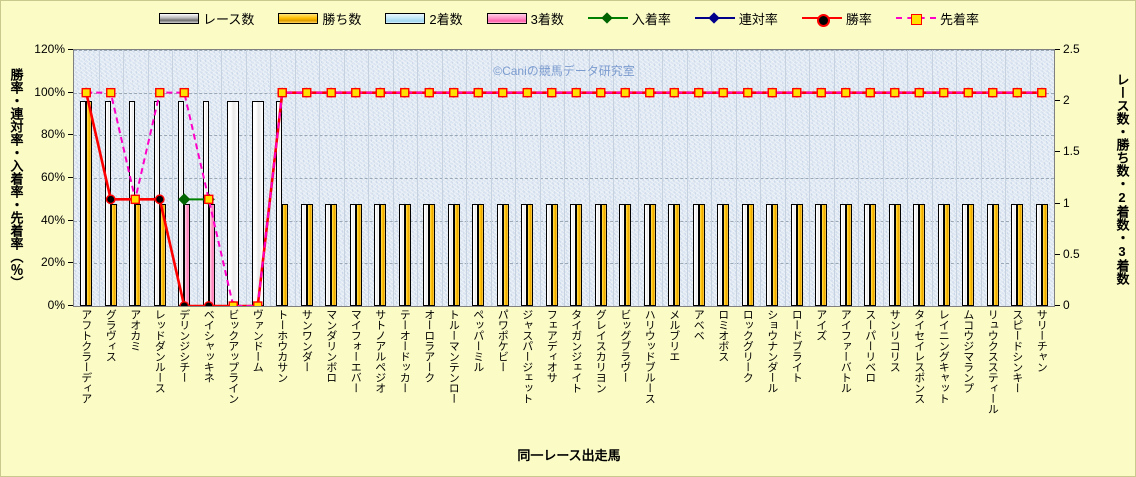 The height and width of the screenshot is (477, 1136). I want to click on legend-item-4: 3着数, so click(525, 18).